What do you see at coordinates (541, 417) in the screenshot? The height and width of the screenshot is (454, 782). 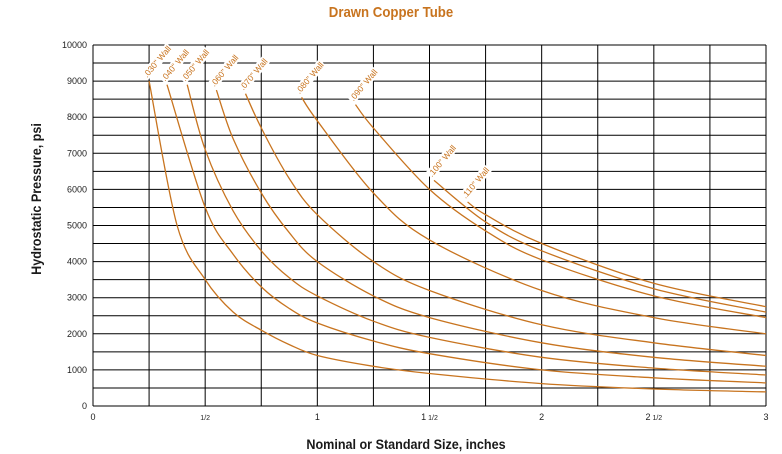 I see `x-tick-label: 2` at bounding box center [541, 417].